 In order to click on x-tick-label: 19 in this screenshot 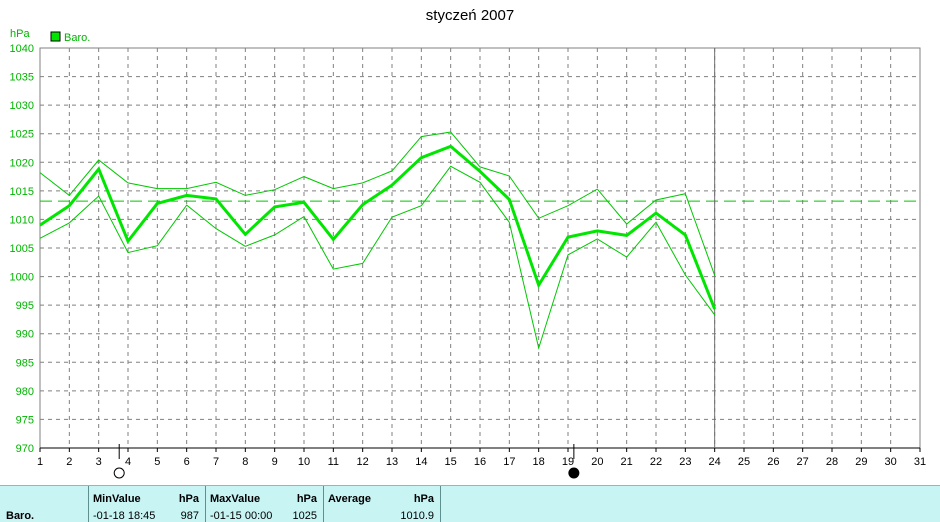, I will do `click(568, 462)`.